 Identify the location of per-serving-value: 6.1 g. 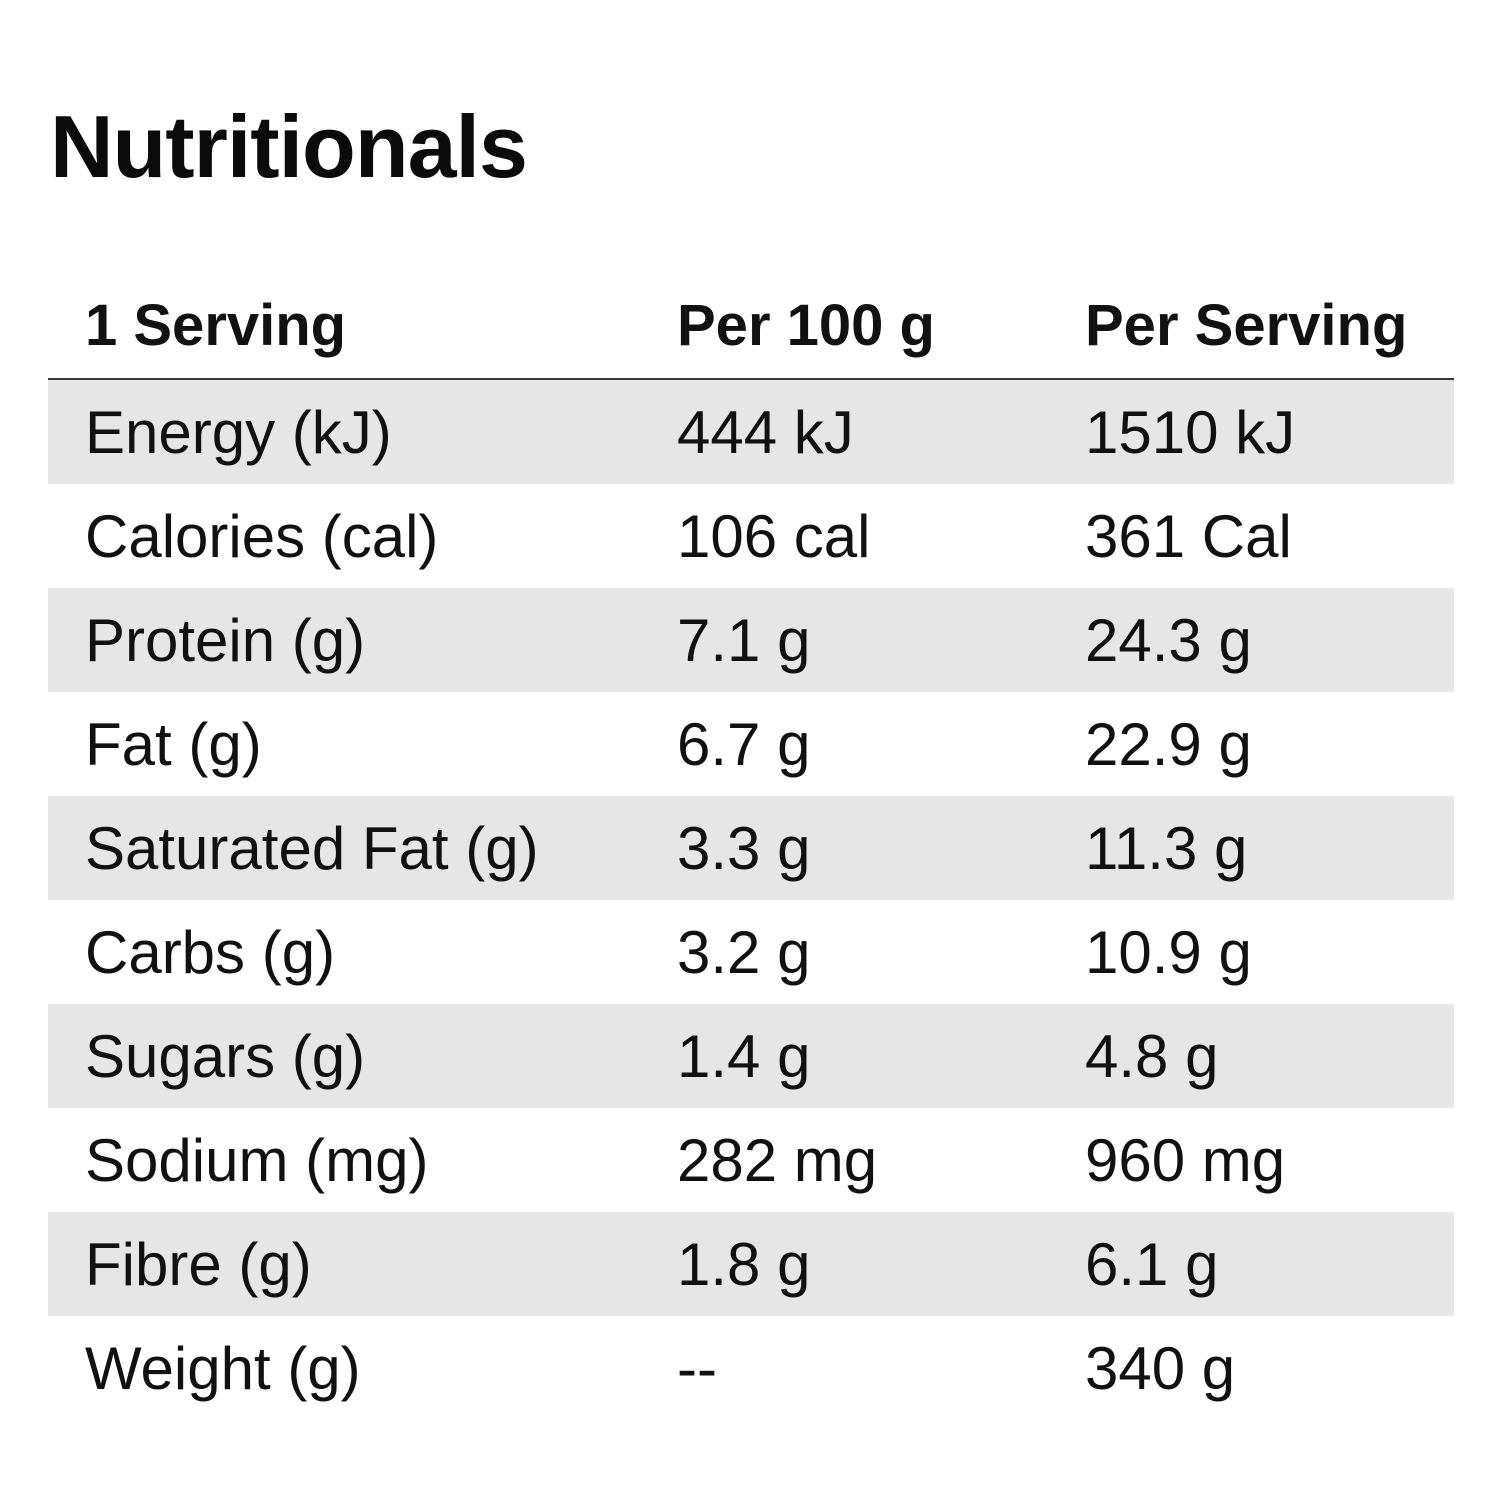
(1152, 1264).